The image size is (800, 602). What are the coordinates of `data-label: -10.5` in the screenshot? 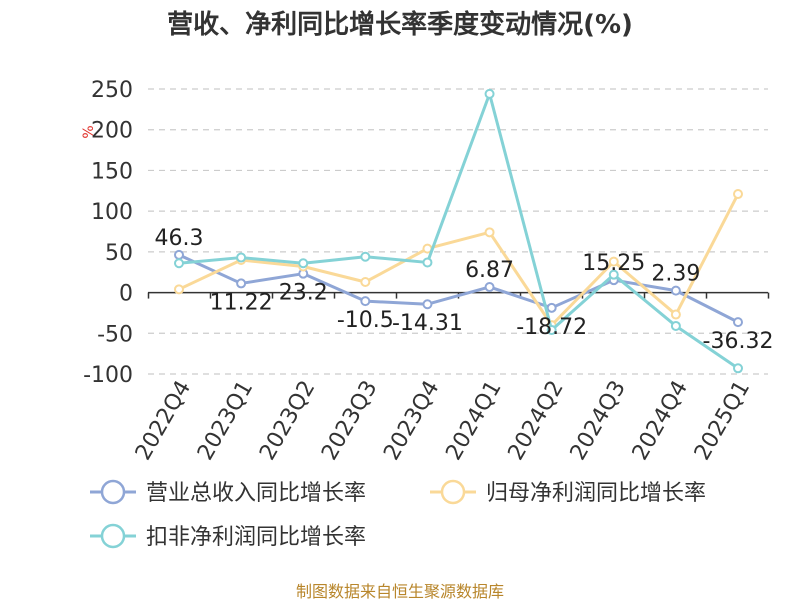 It's located at (365, 320).